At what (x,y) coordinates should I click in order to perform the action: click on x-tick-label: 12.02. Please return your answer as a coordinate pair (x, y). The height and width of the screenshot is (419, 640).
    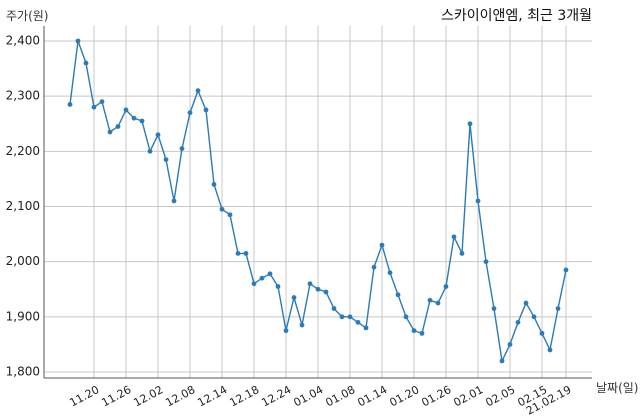
    Looking at the image, I should click on (148, 396).